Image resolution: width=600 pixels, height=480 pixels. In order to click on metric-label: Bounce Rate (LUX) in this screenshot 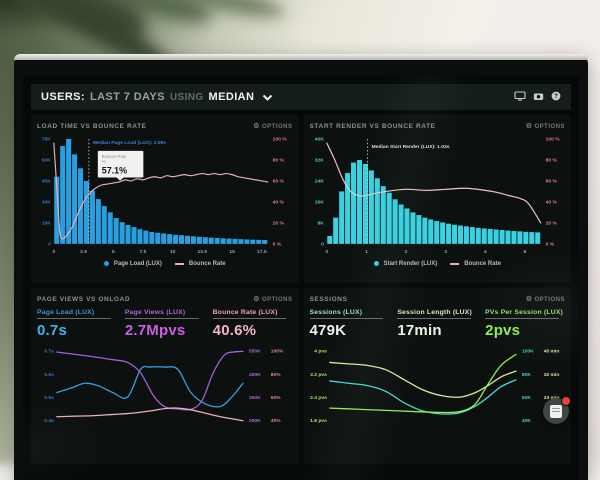, I will do `click(245, 312)`.